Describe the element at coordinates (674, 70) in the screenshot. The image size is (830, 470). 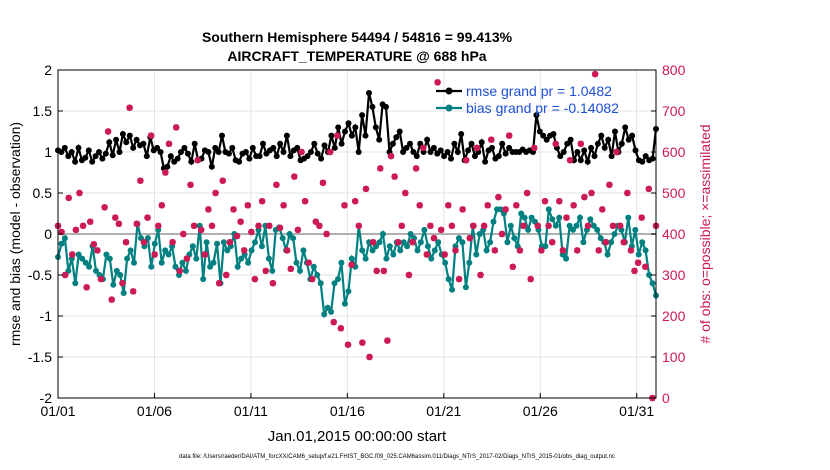
I see `y2-tick-label: 800` at that location.